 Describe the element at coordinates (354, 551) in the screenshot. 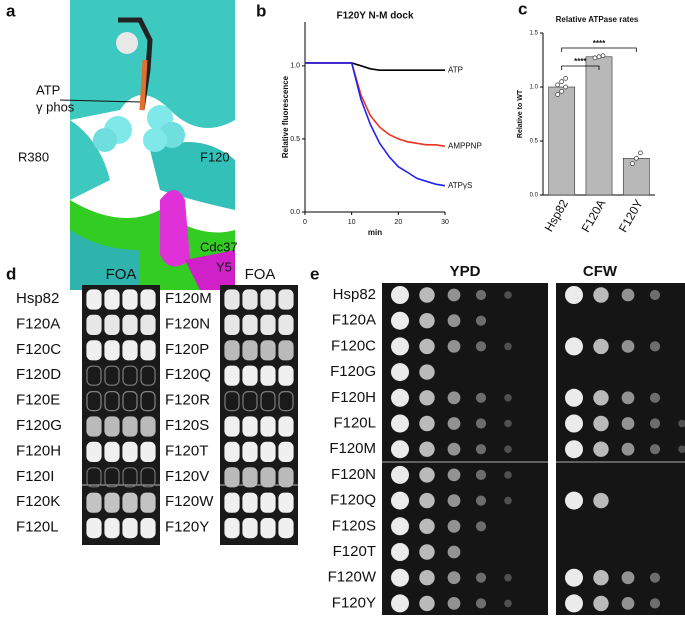

I see `row-label: F120T` at that location.